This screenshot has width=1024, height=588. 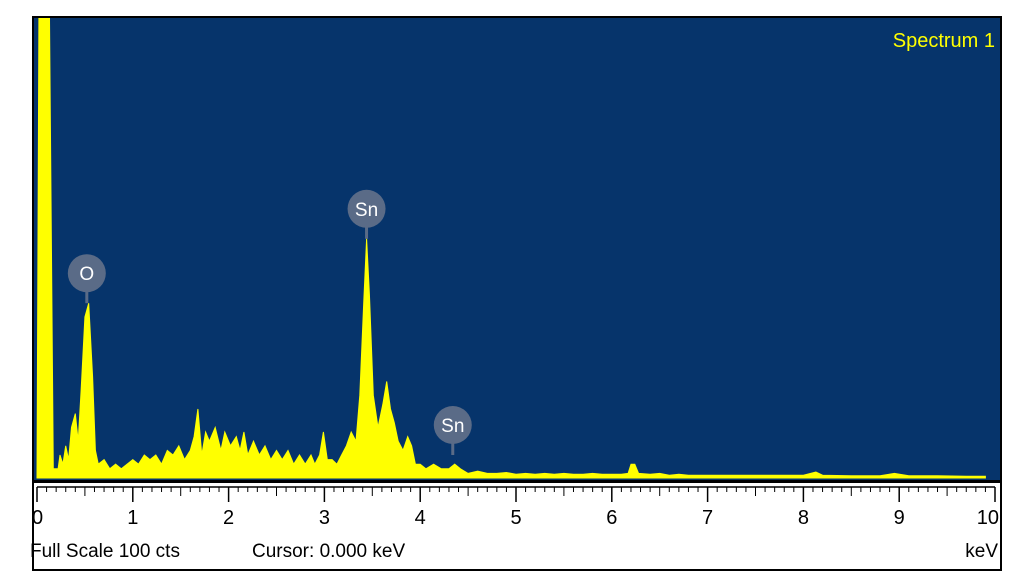 I want to click on x-tick-label: 8, so click(x=803, y=518).